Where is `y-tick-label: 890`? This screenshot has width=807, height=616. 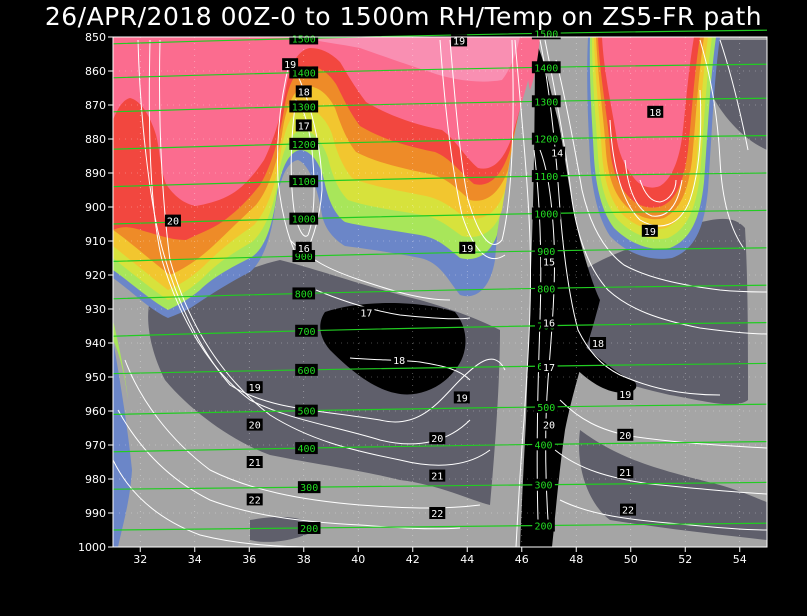 y-tick-label: 890 is located at coordinates (95, 173).